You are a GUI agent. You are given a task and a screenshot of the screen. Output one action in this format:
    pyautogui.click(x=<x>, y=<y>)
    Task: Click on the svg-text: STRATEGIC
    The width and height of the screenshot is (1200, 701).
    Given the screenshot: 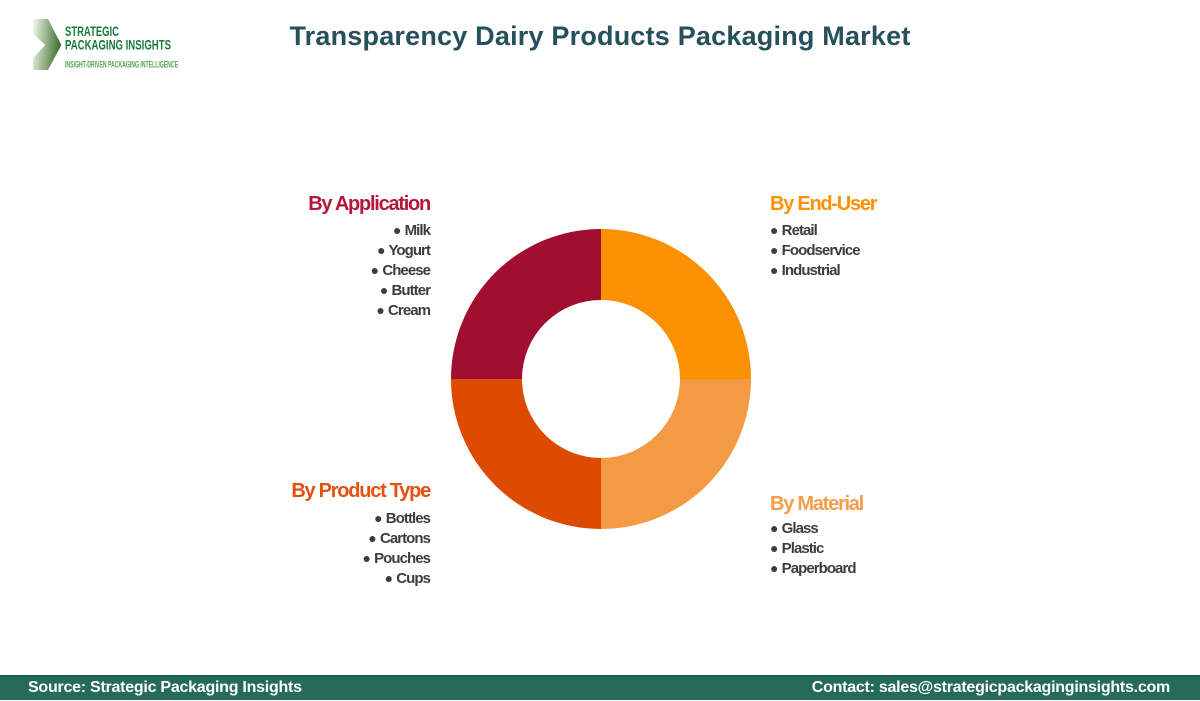 What is the action you would take?
    pyautogui.click(x=92, y=31)
    